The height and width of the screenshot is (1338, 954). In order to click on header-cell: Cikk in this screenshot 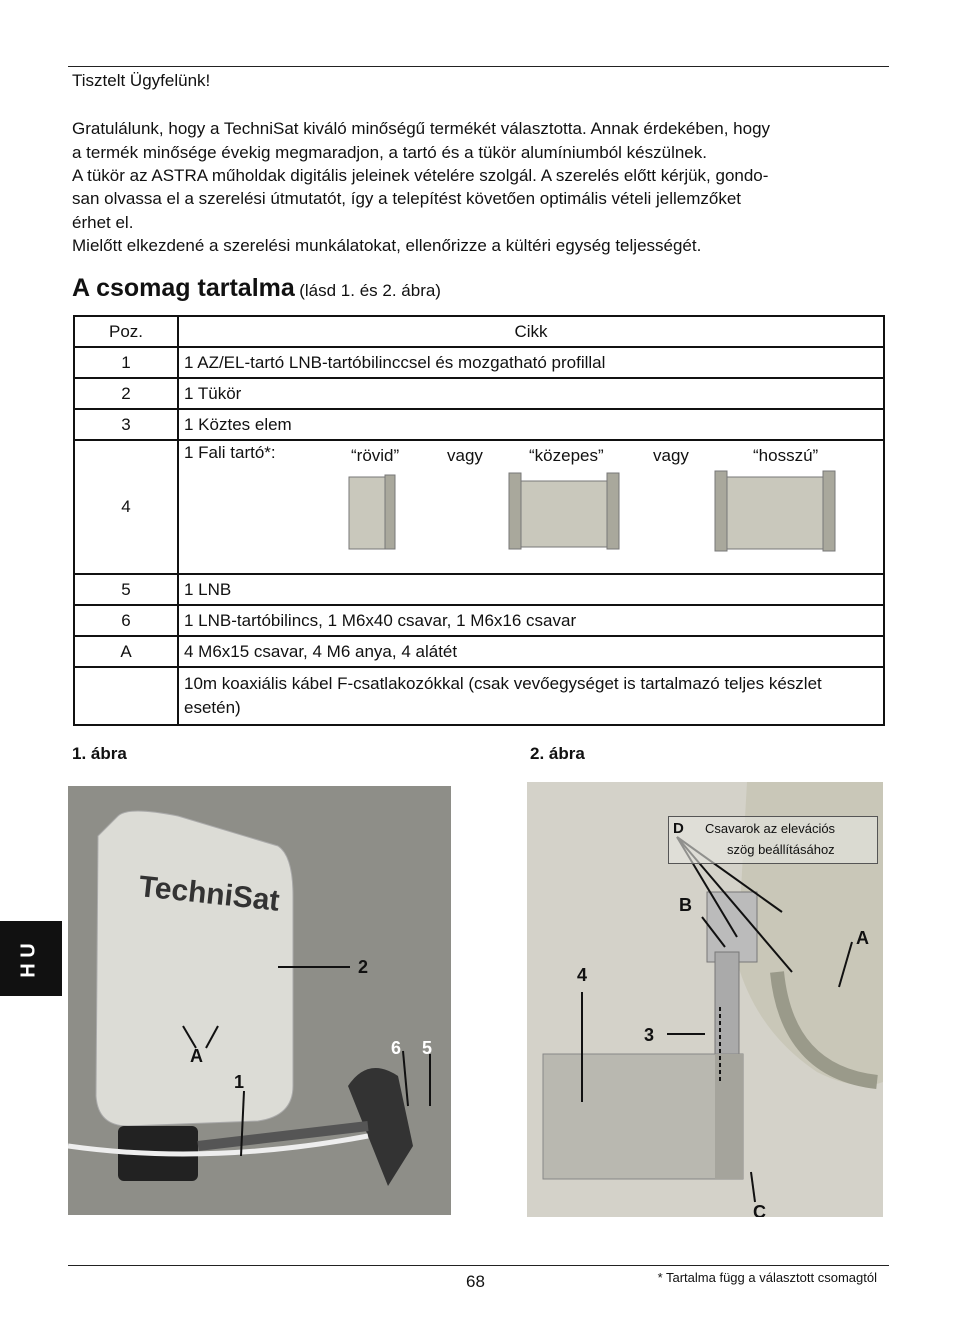, I will do `click(531, 331)`.